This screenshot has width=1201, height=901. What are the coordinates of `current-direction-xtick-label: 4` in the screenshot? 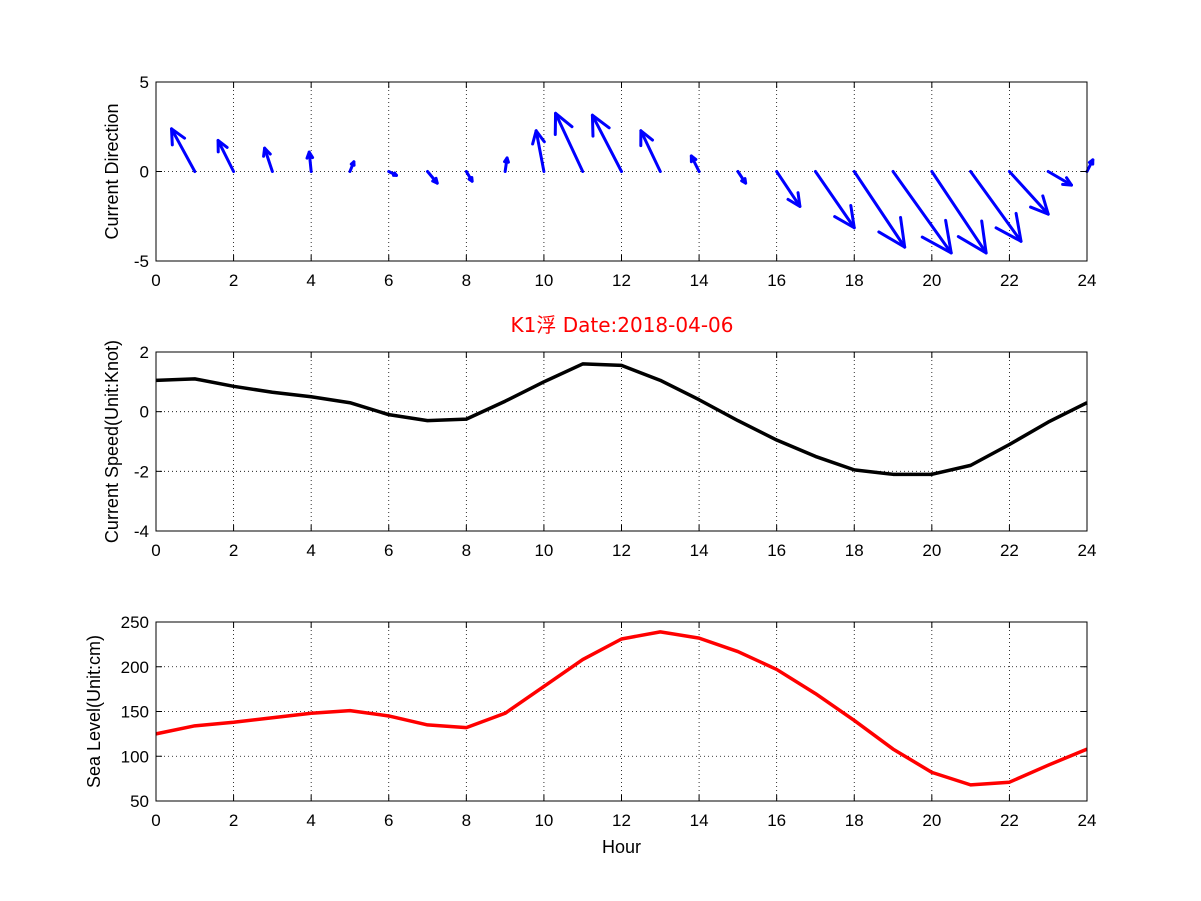 It's located at (310, 280).